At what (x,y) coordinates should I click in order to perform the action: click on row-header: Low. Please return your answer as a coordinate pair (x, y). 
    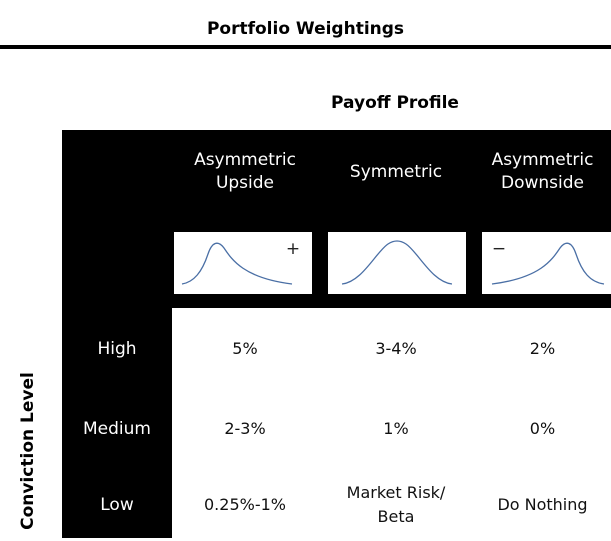
    Looking at the image, I should click on (117, 505).